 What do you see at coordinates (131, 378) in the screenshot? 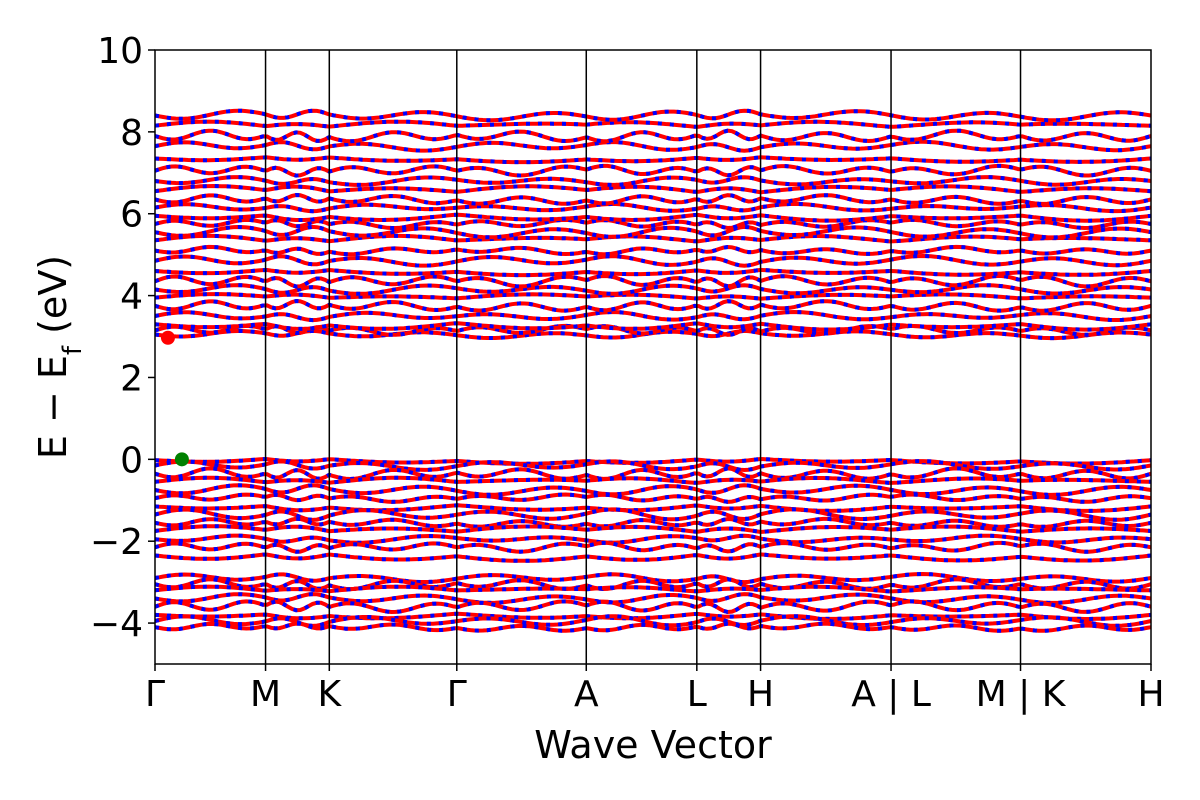
I see `y-tick-label: 2` at bounding box center [131, 378].